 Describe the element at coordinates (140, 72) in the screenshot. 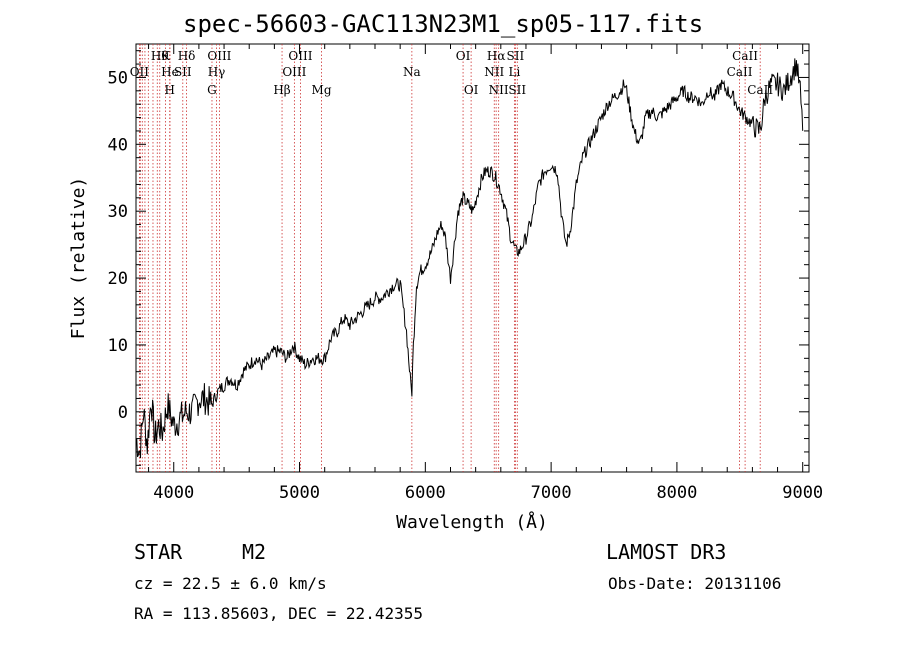

I see `spectral-line-label: OII` at that location.